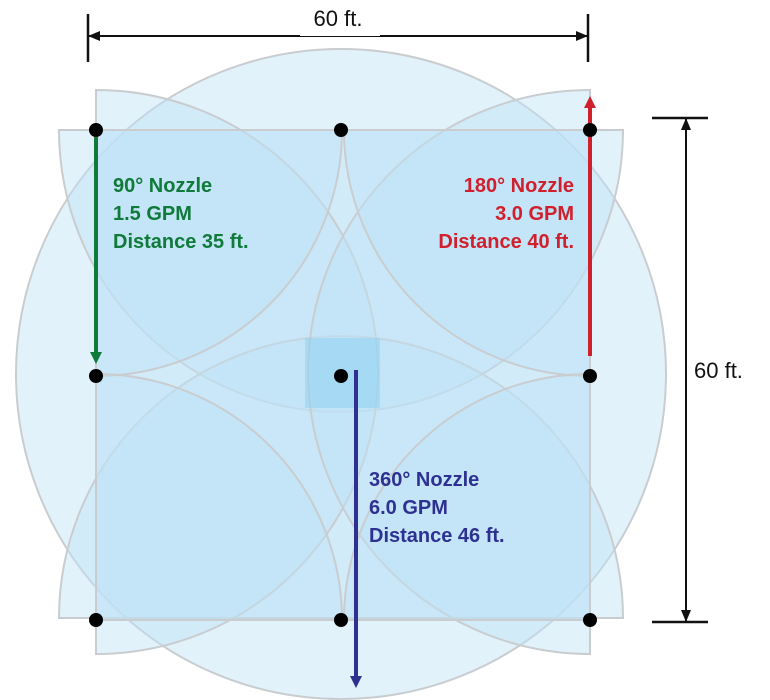 This screenshot has width=770, height=700. Describe the element at coordinates (534, 214) in the screenshot. I see `nozzle-180-flow: 3.0 GPM` at that location.